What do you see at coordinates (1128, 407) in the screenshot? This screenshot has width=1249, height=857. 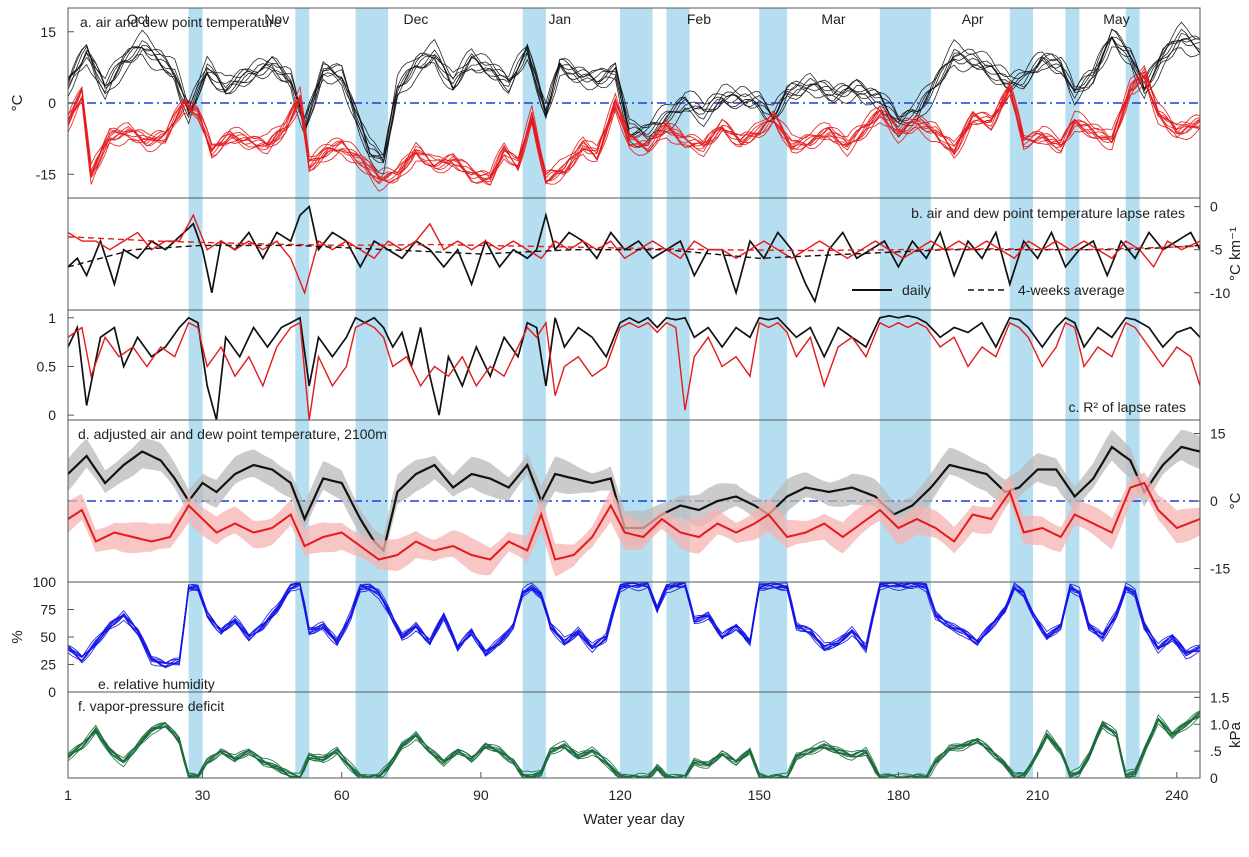 I see `panel-title-3: c. R² of lapse rates` at bounding box center [1128, 407].